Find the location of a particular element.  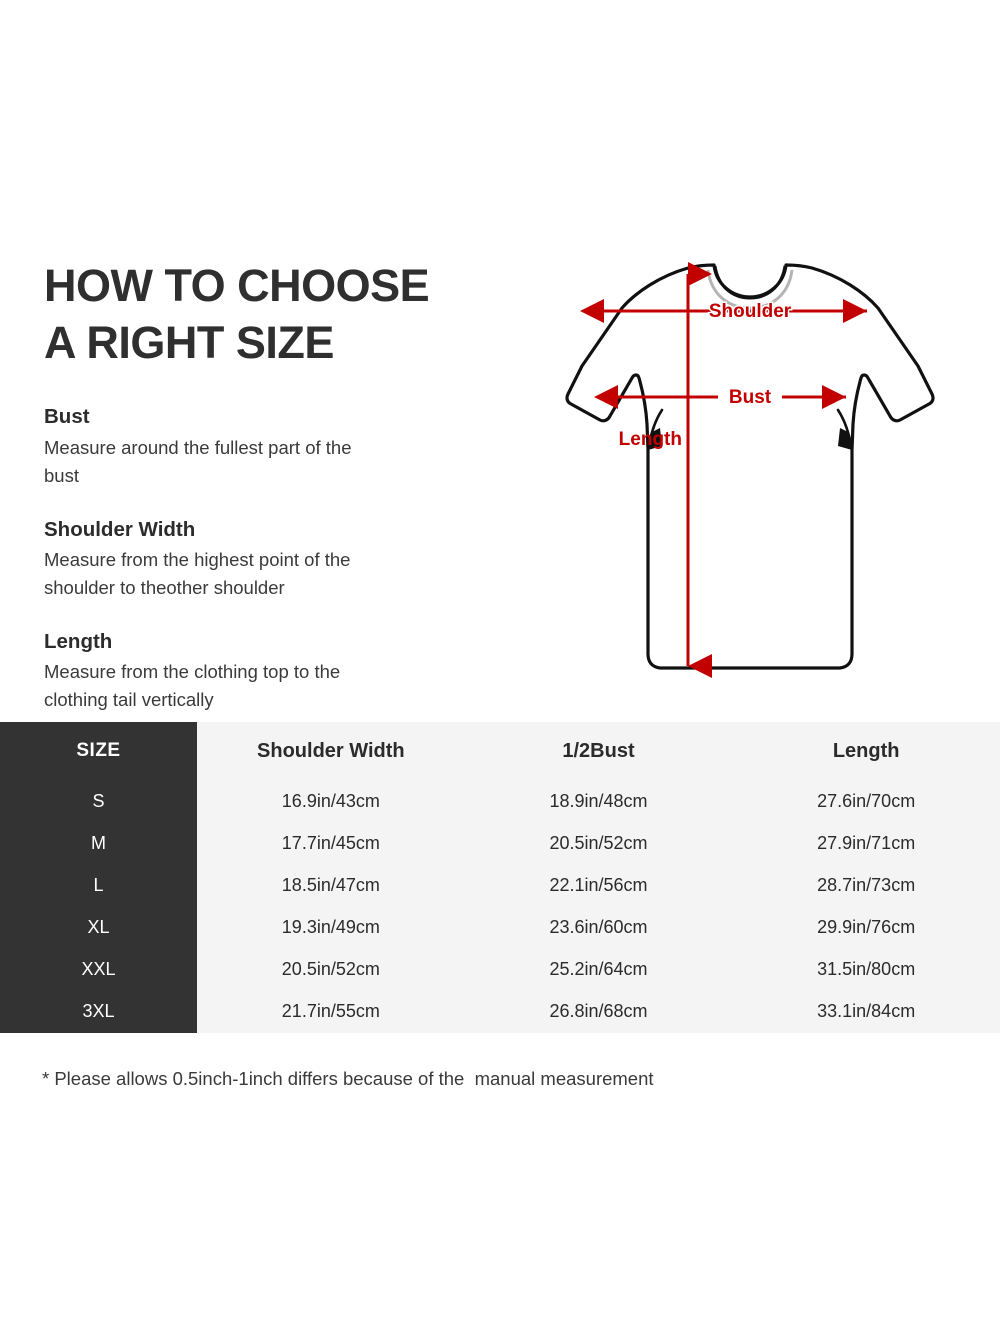

collar-icon is located at coordinates (750, 287).